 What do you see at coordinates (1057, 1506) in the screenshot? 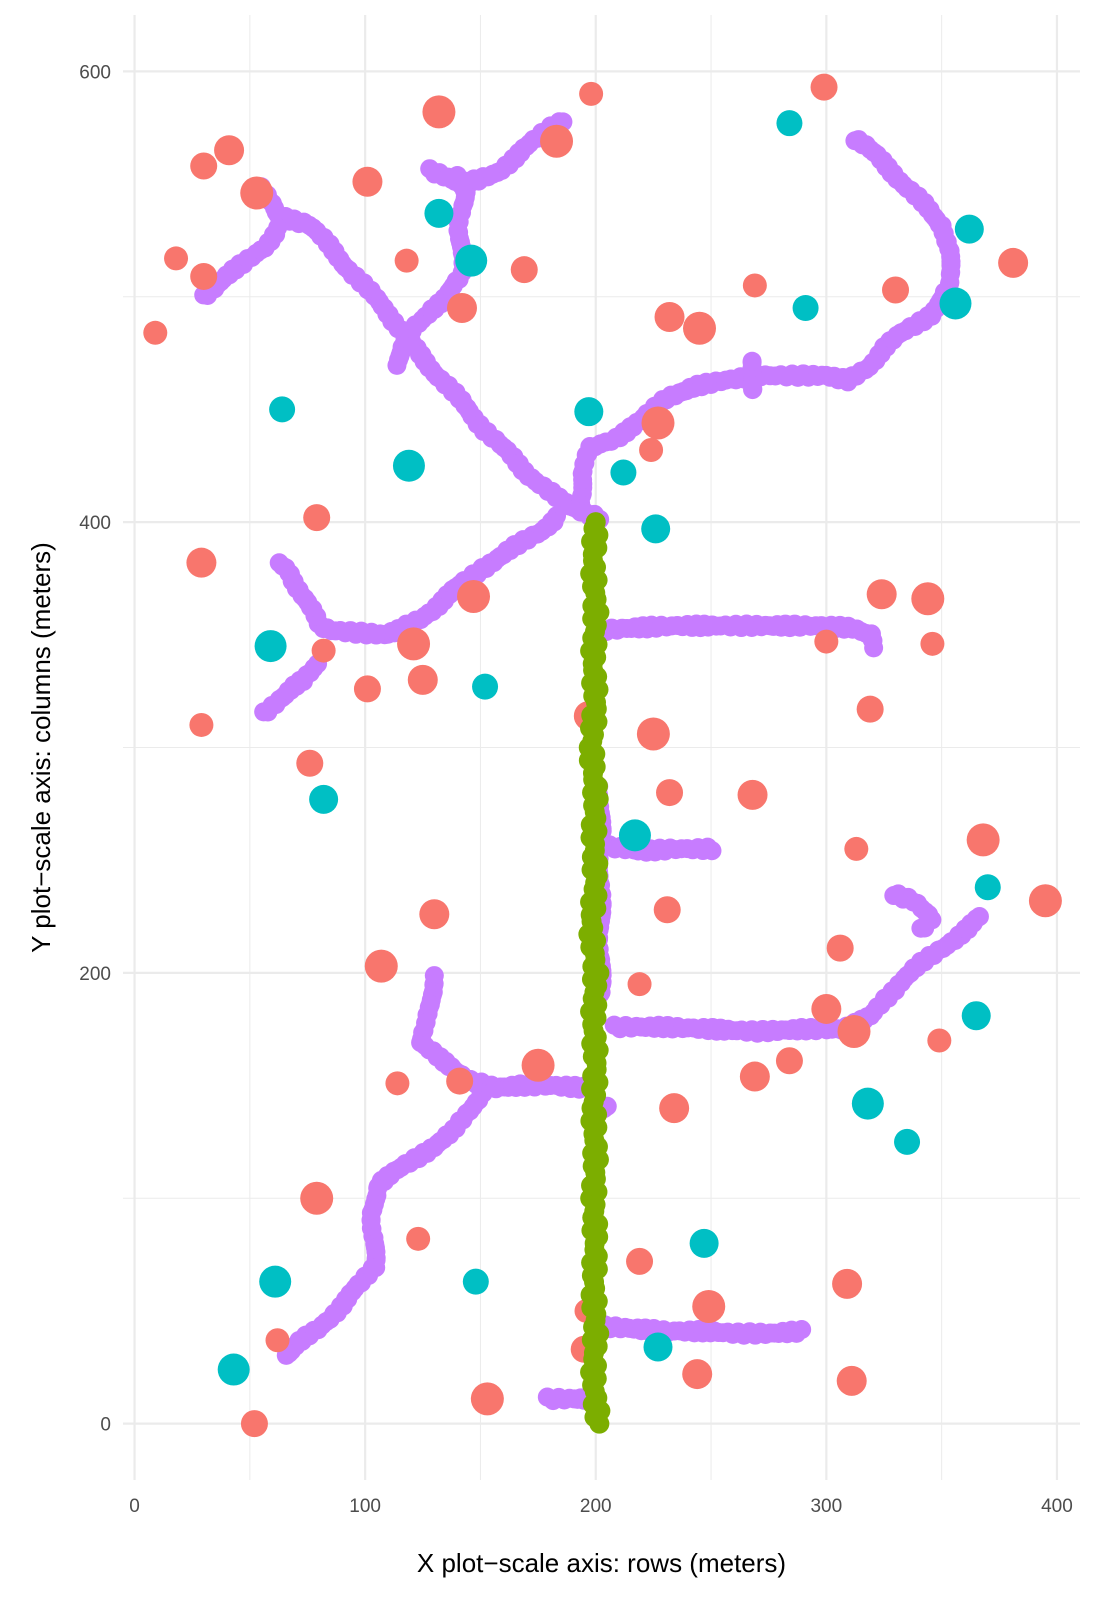
I see `x-tick-label: 400` at bounding box center [1057, 1506].